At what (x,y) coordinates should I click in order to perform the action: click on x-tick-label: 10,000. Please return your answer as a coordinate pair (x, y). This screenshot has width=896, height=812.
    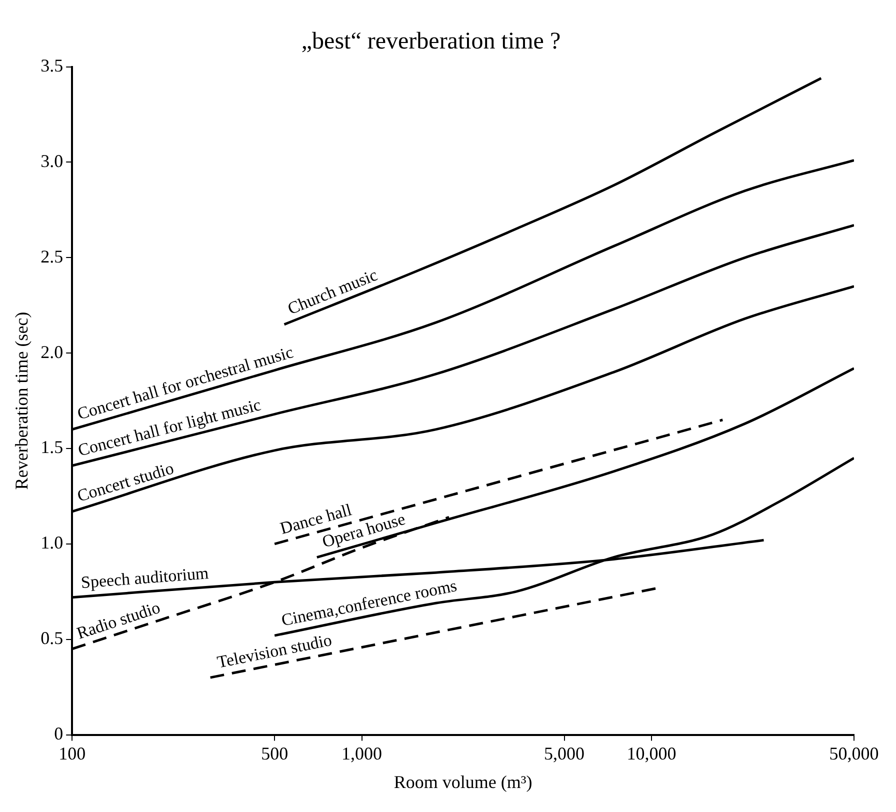
    Looking at the image, I should click on (651, 753).